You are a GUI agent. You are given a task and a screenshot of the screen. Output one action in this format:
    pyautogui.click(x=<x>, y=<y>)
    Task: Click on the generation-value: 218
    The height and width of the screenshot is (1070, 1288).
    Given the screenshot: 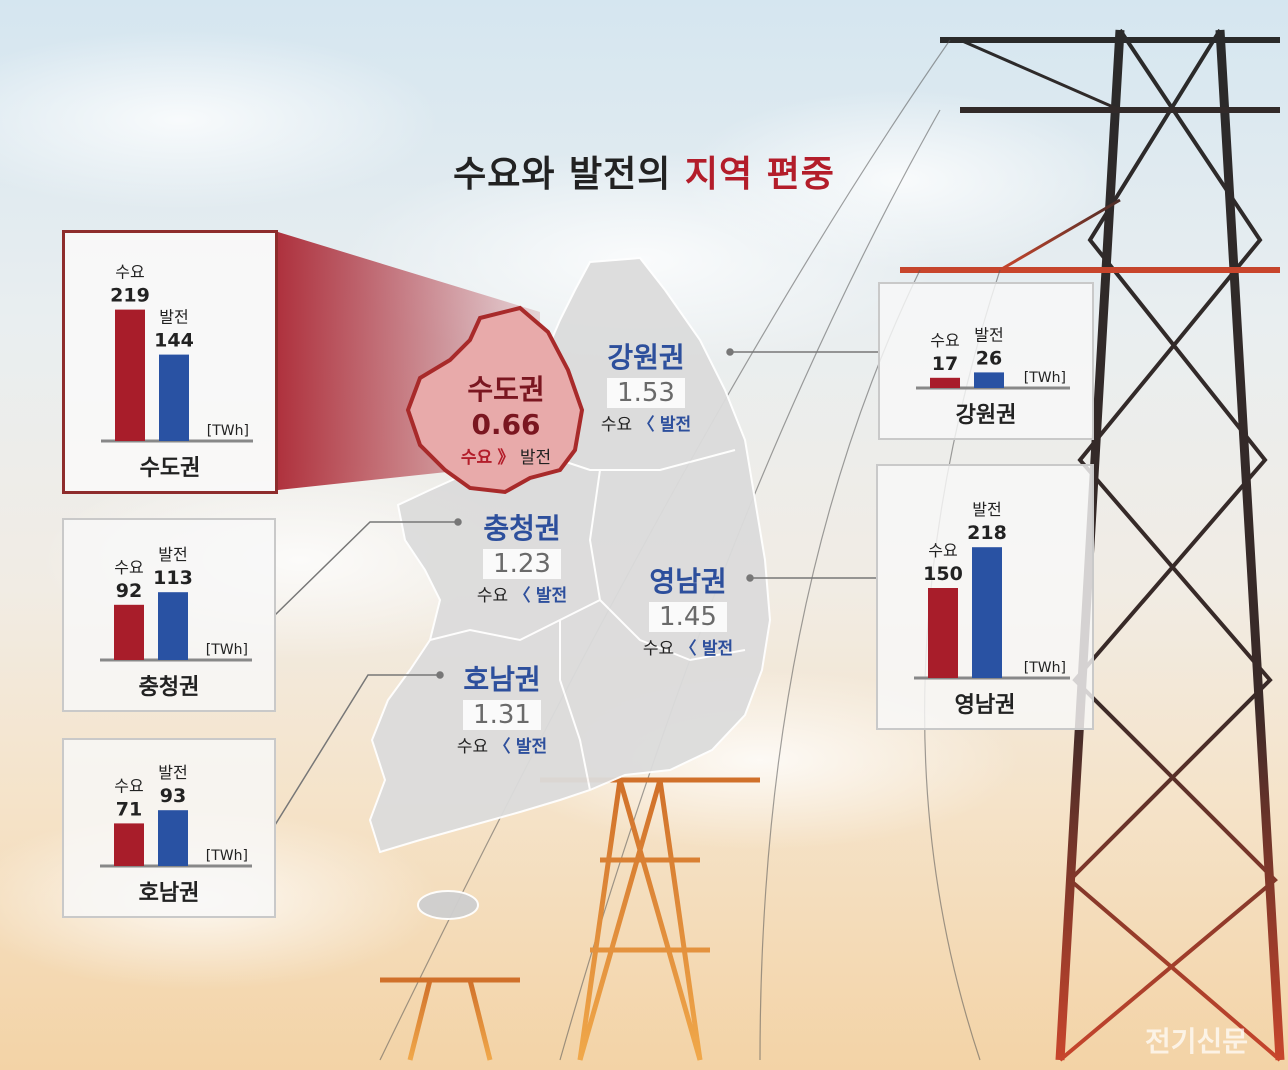 What is the action you would take?
    pyautogui.click(x=987, y=533)
    